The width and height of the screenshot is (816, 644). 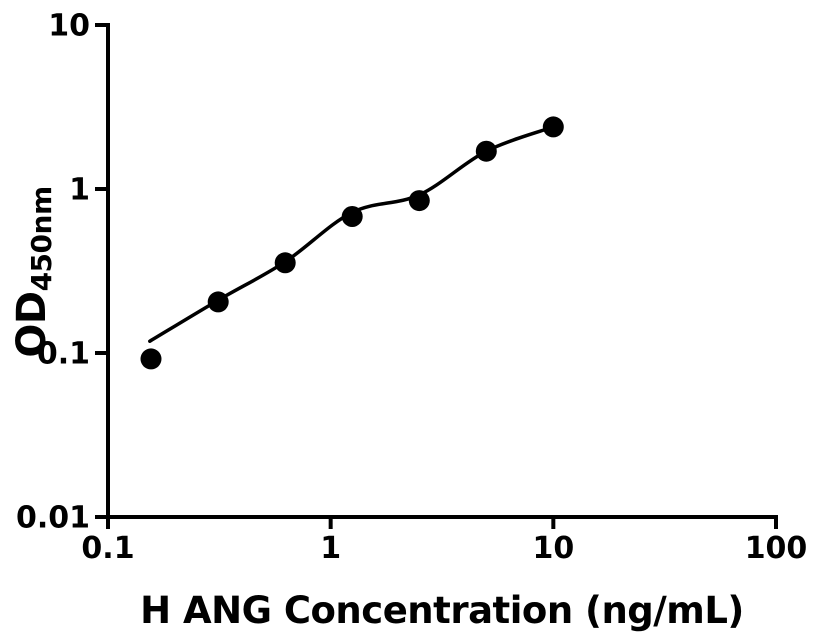 I want to click on x-axis-title: H ANG Concentration (ng/mL), so click(x=442, y=610).